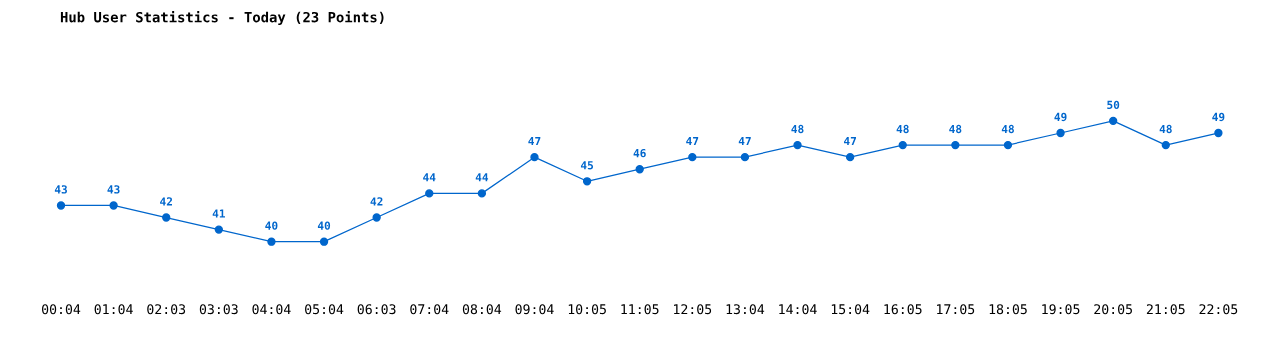 The width and height of the screenshot is (1280, 350). What do you see at coordinates (222, 18) in the screenshot?
I see `chart-title: Hub User Statistics - Today (23 Points)` at bounding box center [222, 18].